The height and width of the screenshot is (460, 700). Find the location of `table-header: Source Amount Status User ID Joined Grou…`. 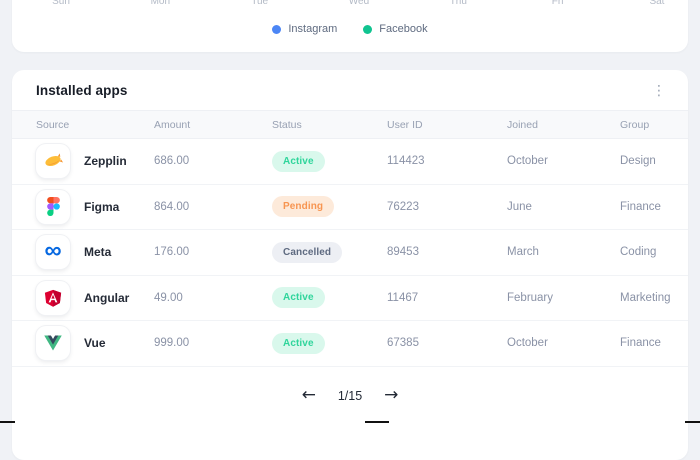

table-header: Source Amount Status User ID Joined Grou… is located at coordinates (350, 124).